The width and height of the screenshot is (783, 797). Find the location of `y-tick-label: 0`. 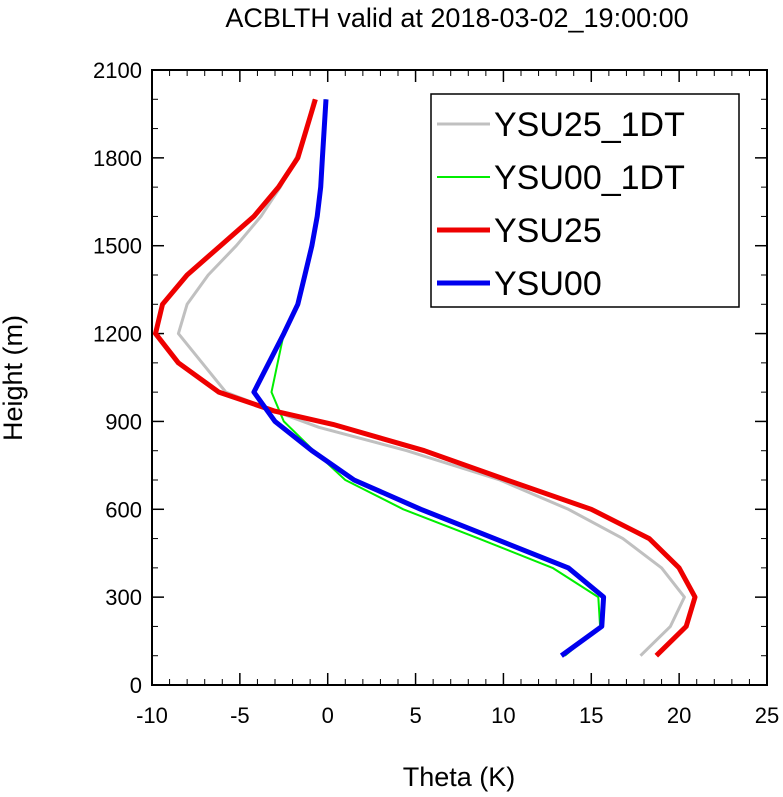

y-tick-label: 0 is located at coordinates (136, 685).